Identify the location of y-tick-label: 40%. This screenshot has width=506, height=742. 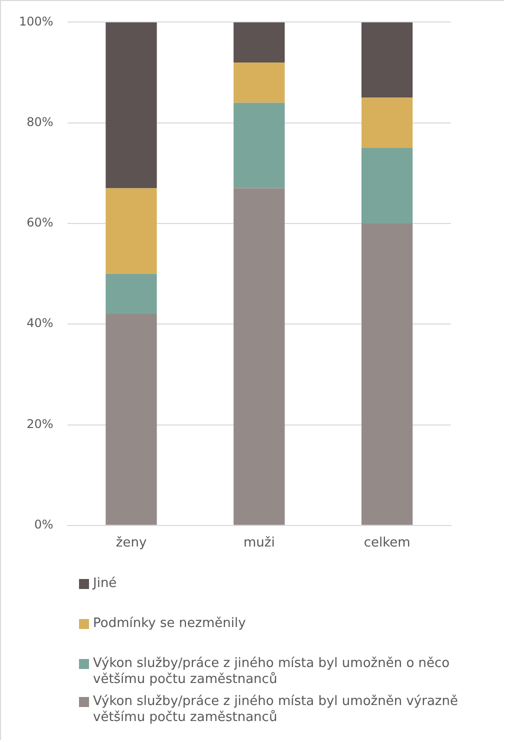
(40, 323).